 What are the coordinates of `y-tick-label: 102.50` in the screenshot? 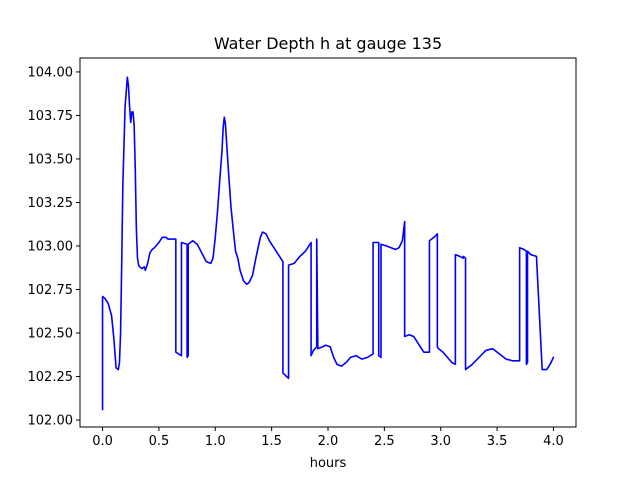 It's located at (51, 334).